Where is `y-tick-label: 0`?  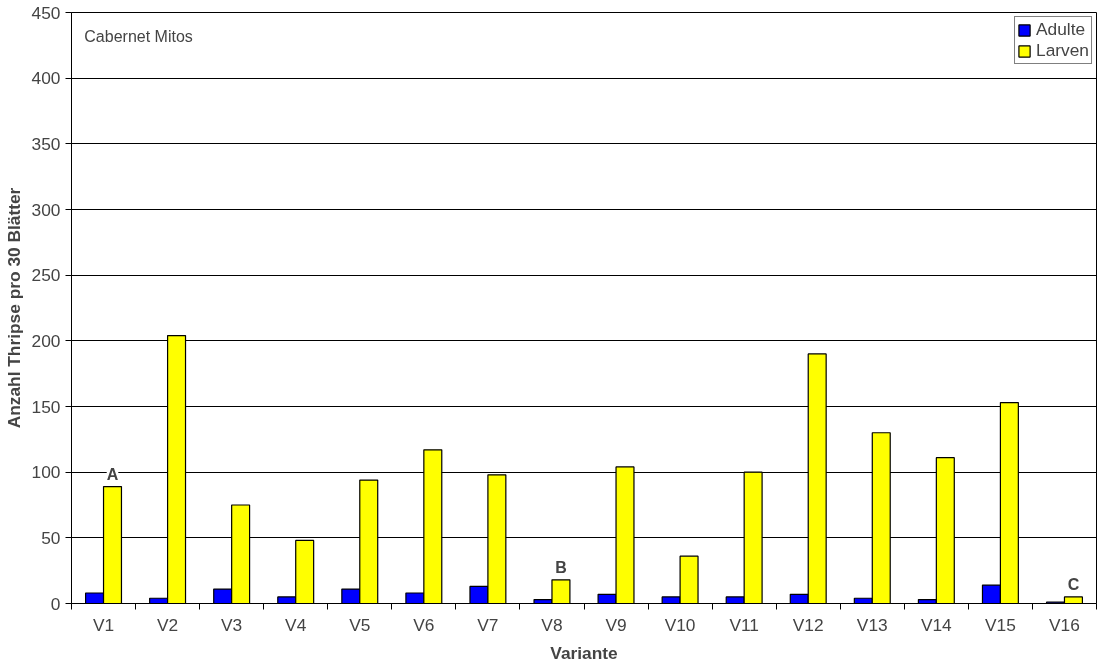 y-tick-label: 0 is located at coordinates (55, 603).